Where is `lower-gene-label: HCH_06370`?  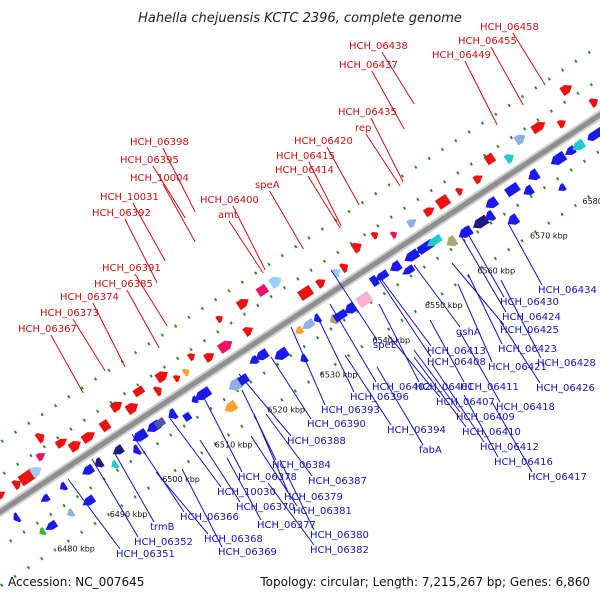
lower-gene-label: HCH_06370 is located at coordinates (265, 507).